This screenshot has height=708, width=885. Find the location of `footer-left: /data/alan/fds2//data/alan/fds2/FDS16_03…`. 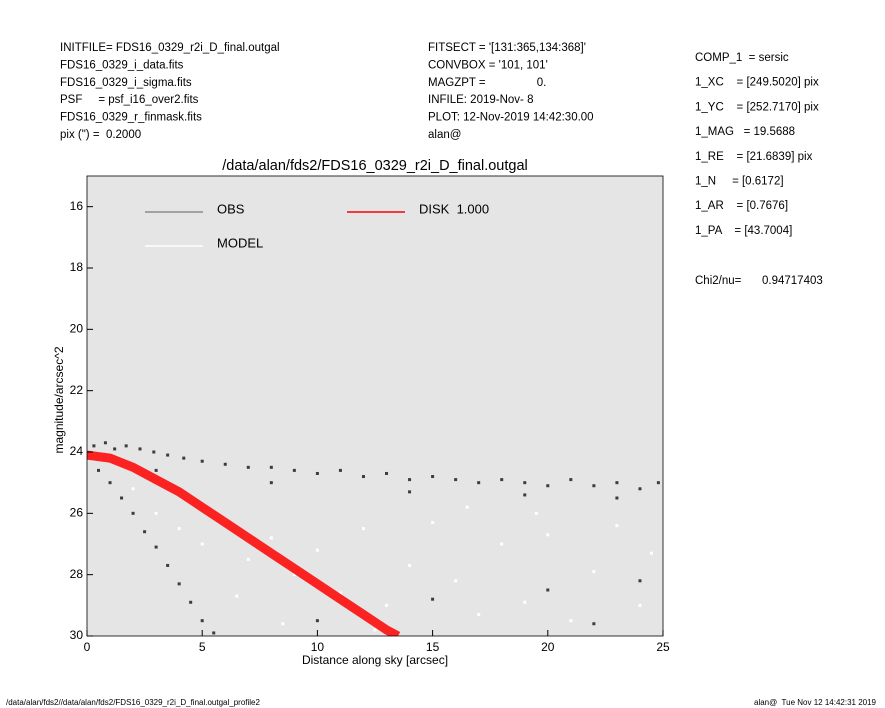

footer-left: /data/alan/fds2//data/alan/fds2/FDS16_03… is located at coordinates (133, 702).